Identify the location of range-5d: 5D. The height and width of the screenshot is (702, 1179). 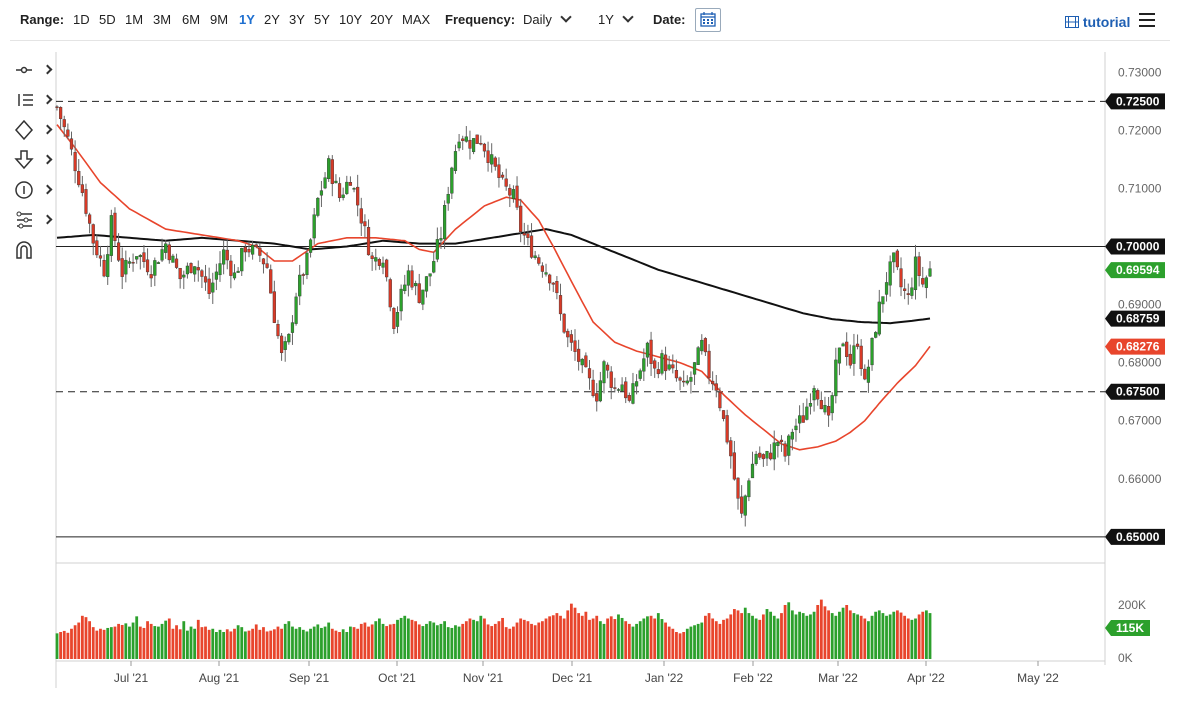
(107, 19).